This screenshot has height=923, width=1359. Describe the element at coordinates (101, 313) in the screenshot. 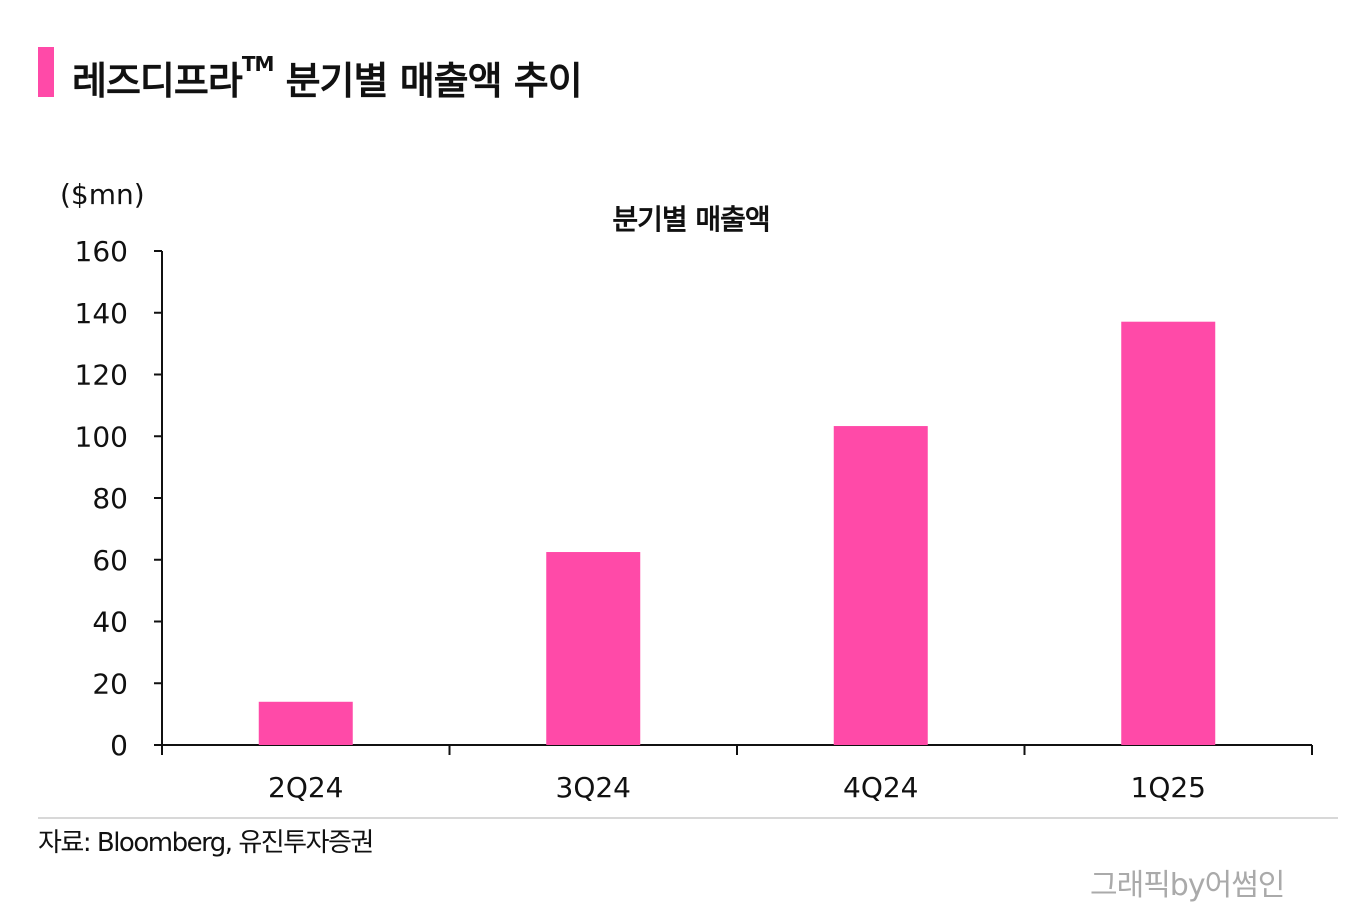

I see `y-tick-label: 140` at that location.